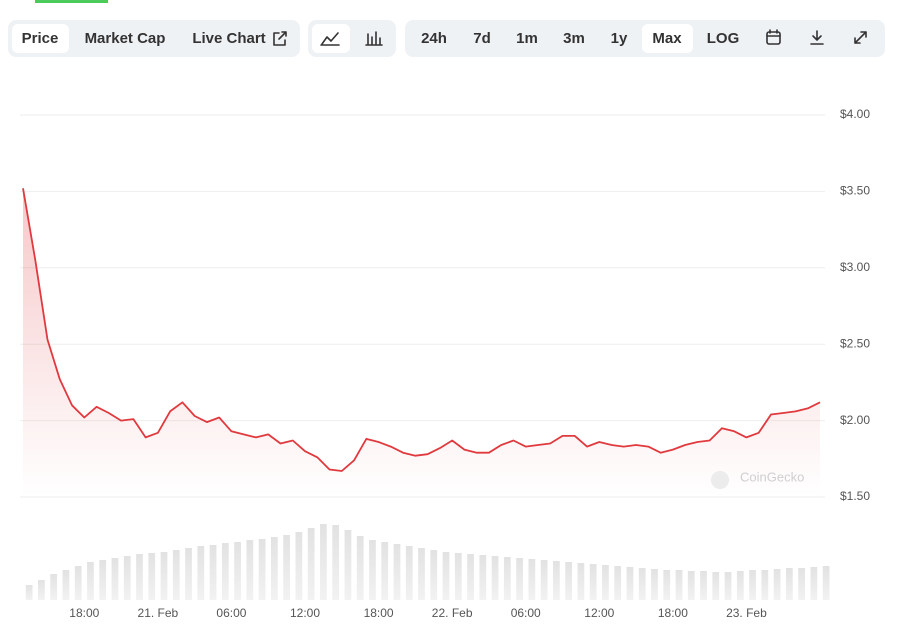  What do you see at coordinates (817, 37) in the screenshot?
I see `download-icon` at bounding box center [817, 37].